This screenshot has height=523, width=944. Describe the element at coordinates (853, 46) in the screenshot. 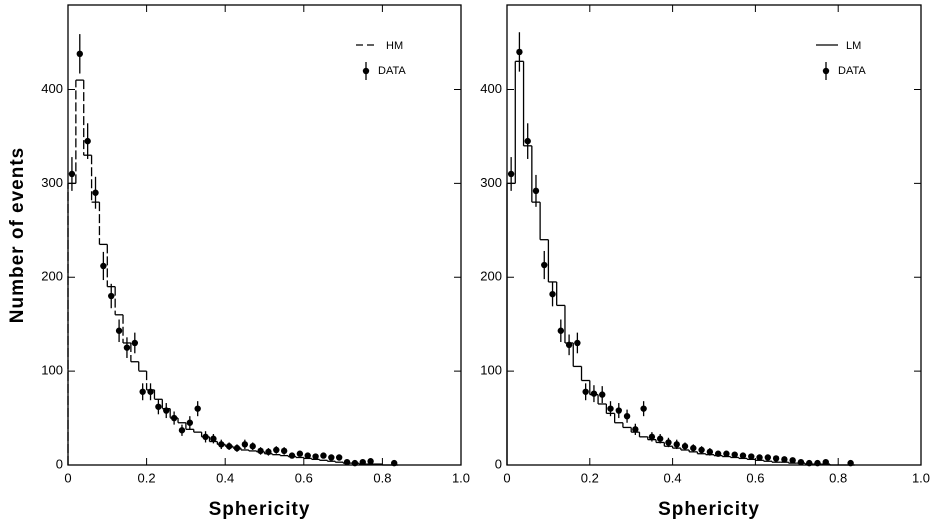

I see `legend-label: LM` at that location.